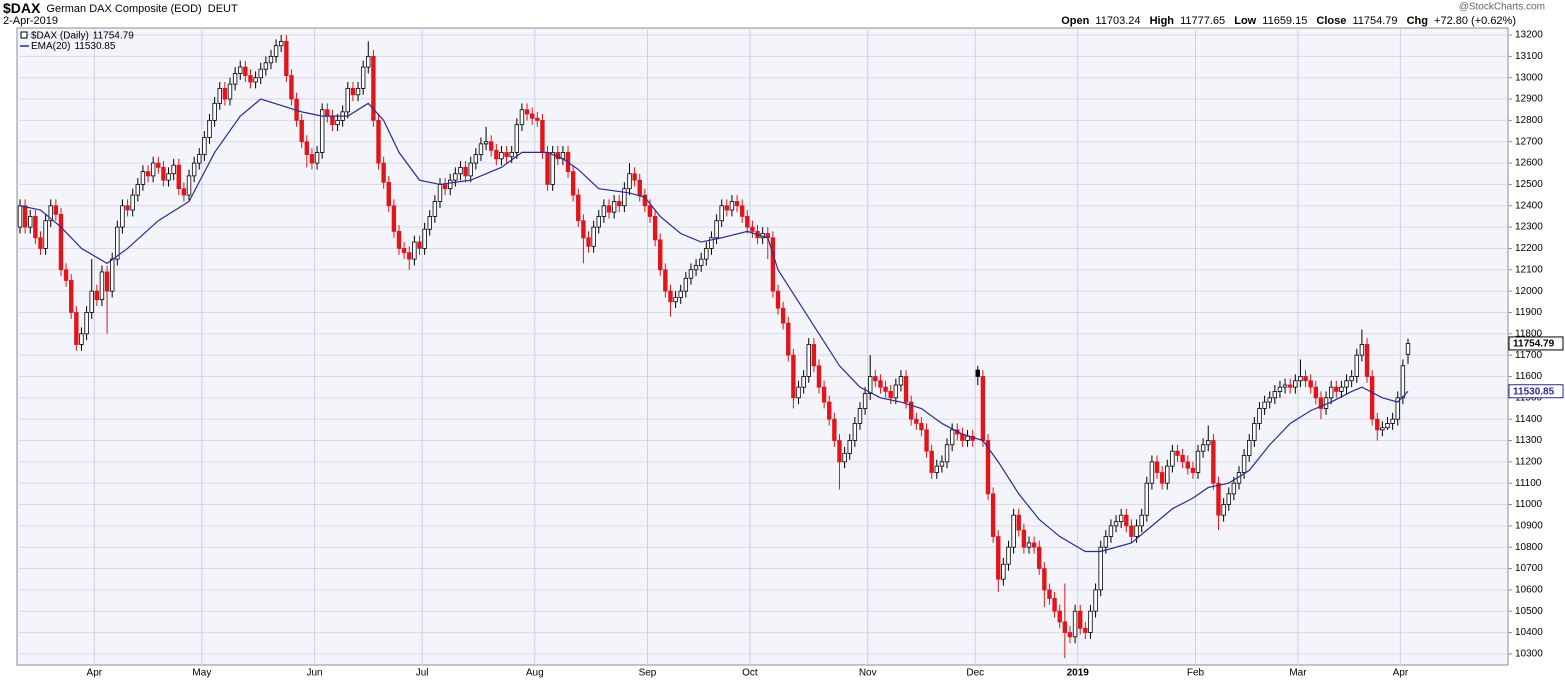 This screenshot has width=1565, height=686. I want to click on y-tick-label: 12500, so click(1529, 184).